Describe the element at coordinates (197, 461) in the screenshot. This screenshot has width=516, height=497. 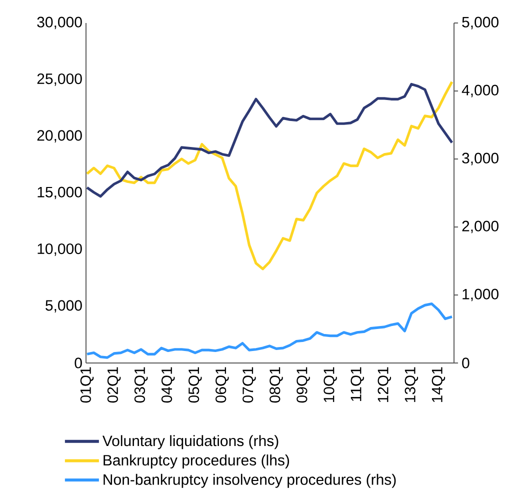
I see `legend-label: Bankruptcy procedures (lhs)` at that location.